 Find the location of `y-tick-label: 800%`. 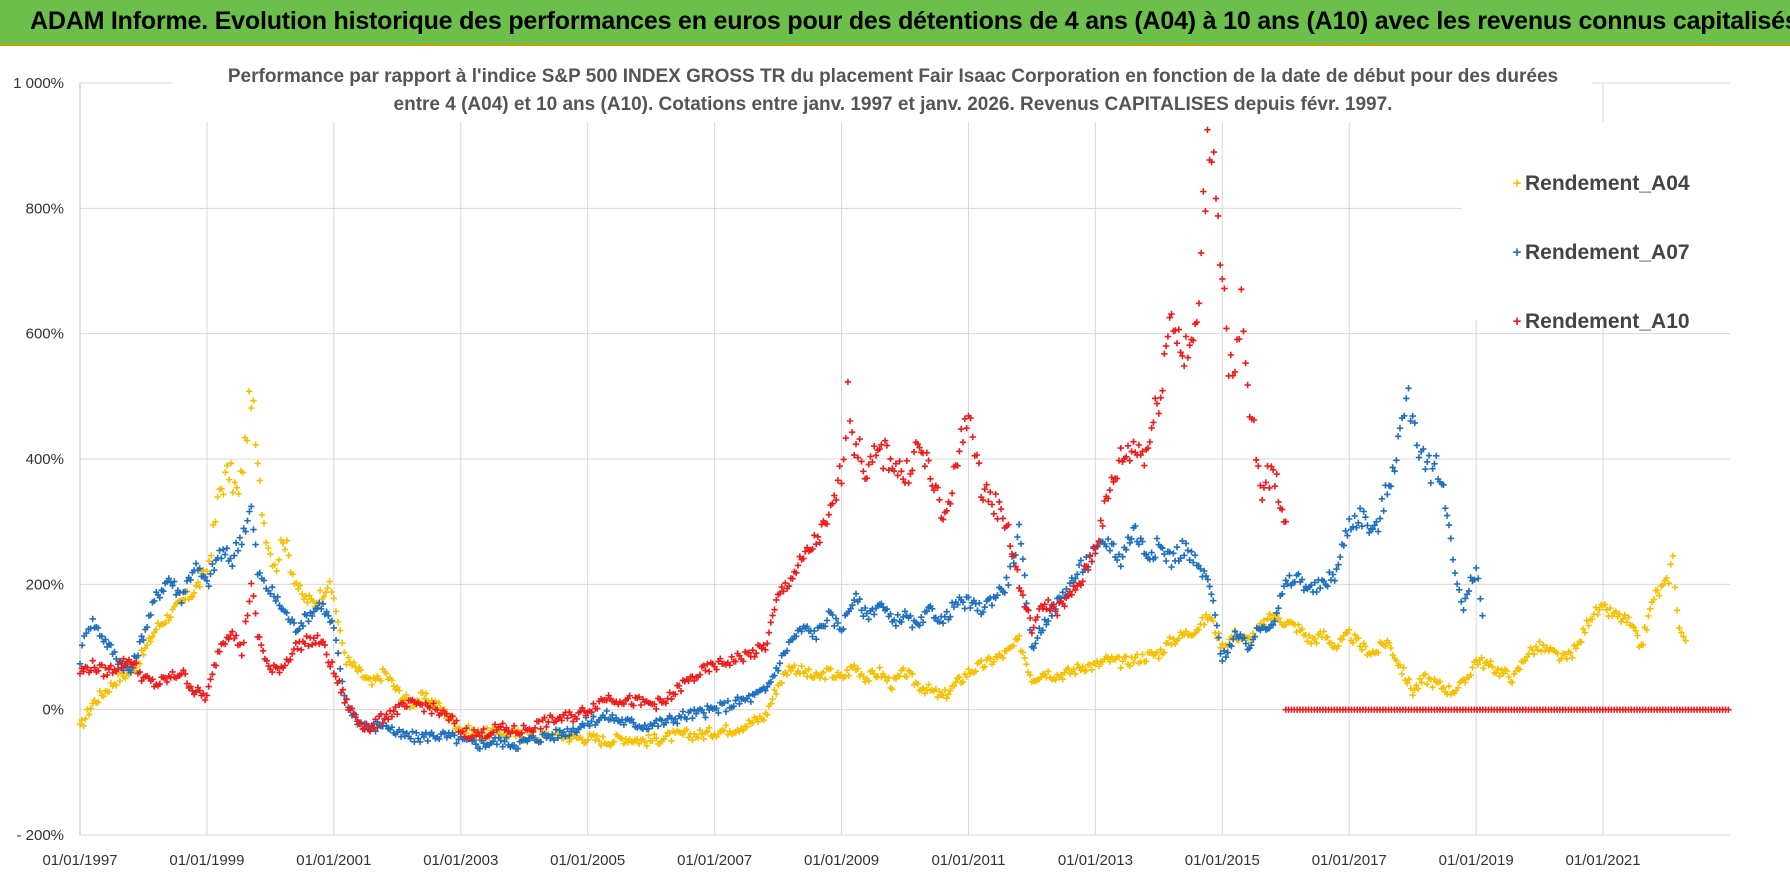

y-tick-label: 800% is located at coordinates (45, 208).